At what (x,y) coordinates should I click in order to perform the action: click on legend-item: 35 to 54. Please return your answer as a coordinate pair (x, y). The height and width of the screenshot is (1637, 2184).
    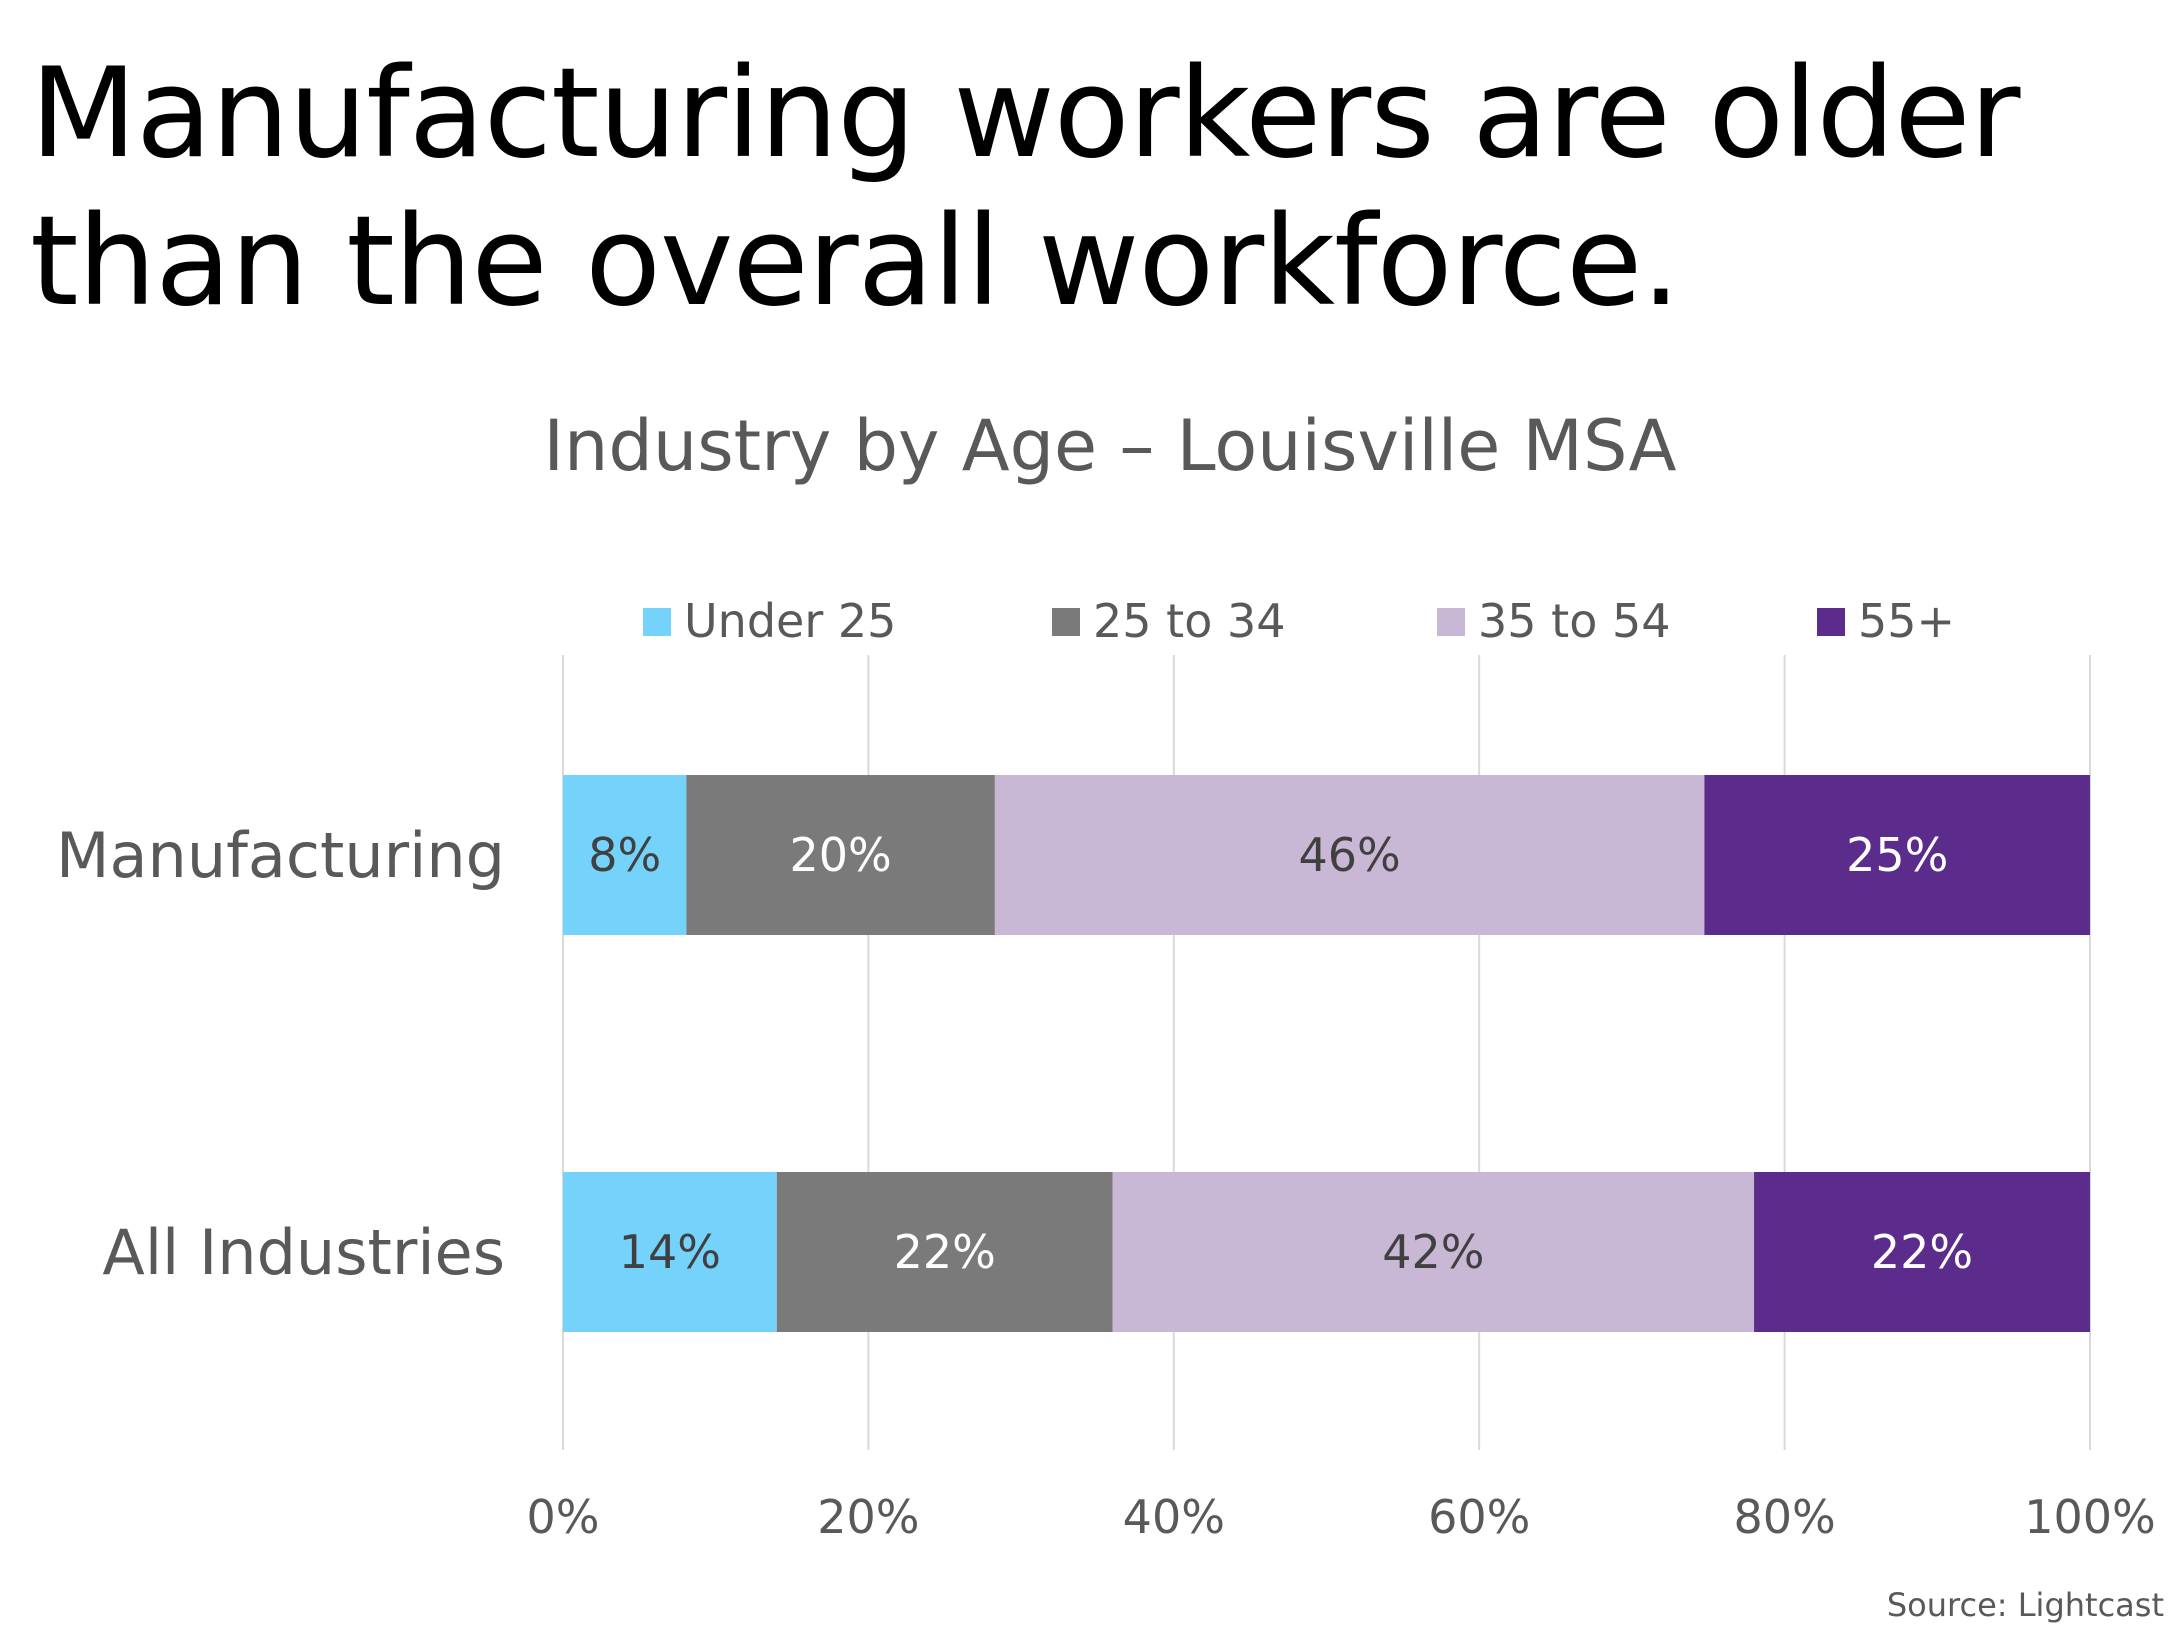
    Looking at the image, I should click on (1554, 621).